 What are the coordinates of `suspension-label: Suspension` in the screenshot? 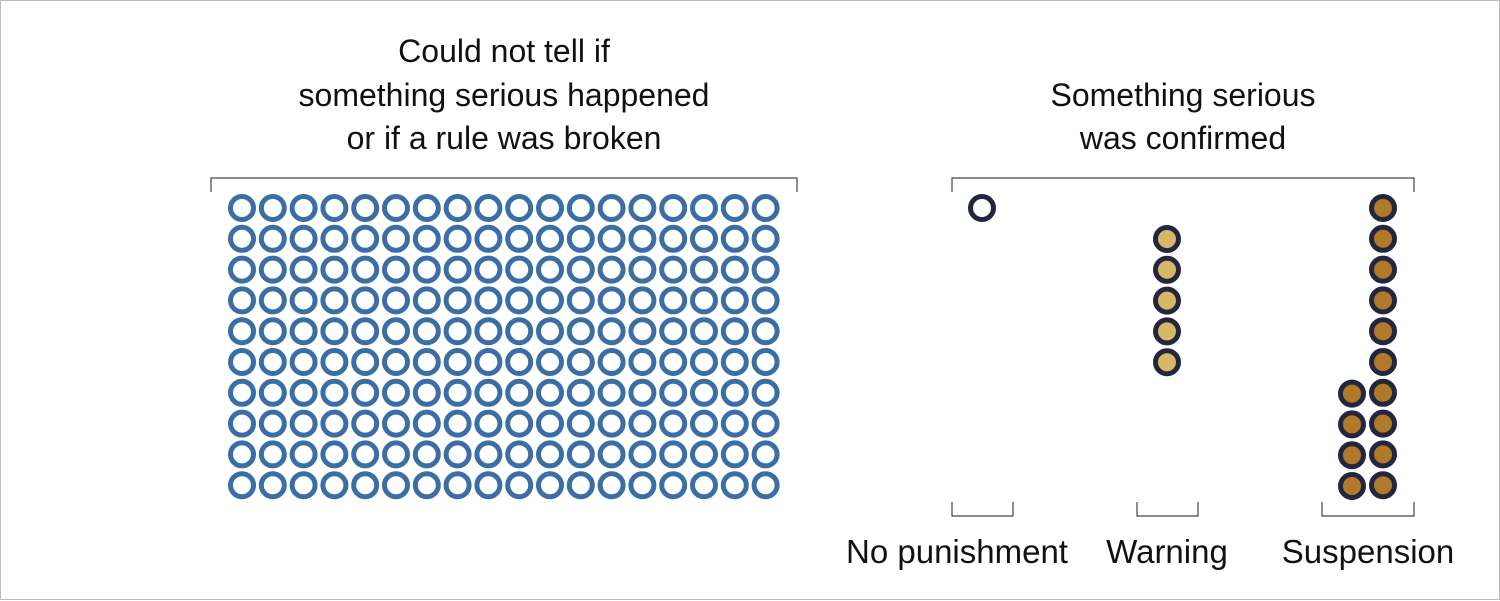 It's located at (1368, 551).